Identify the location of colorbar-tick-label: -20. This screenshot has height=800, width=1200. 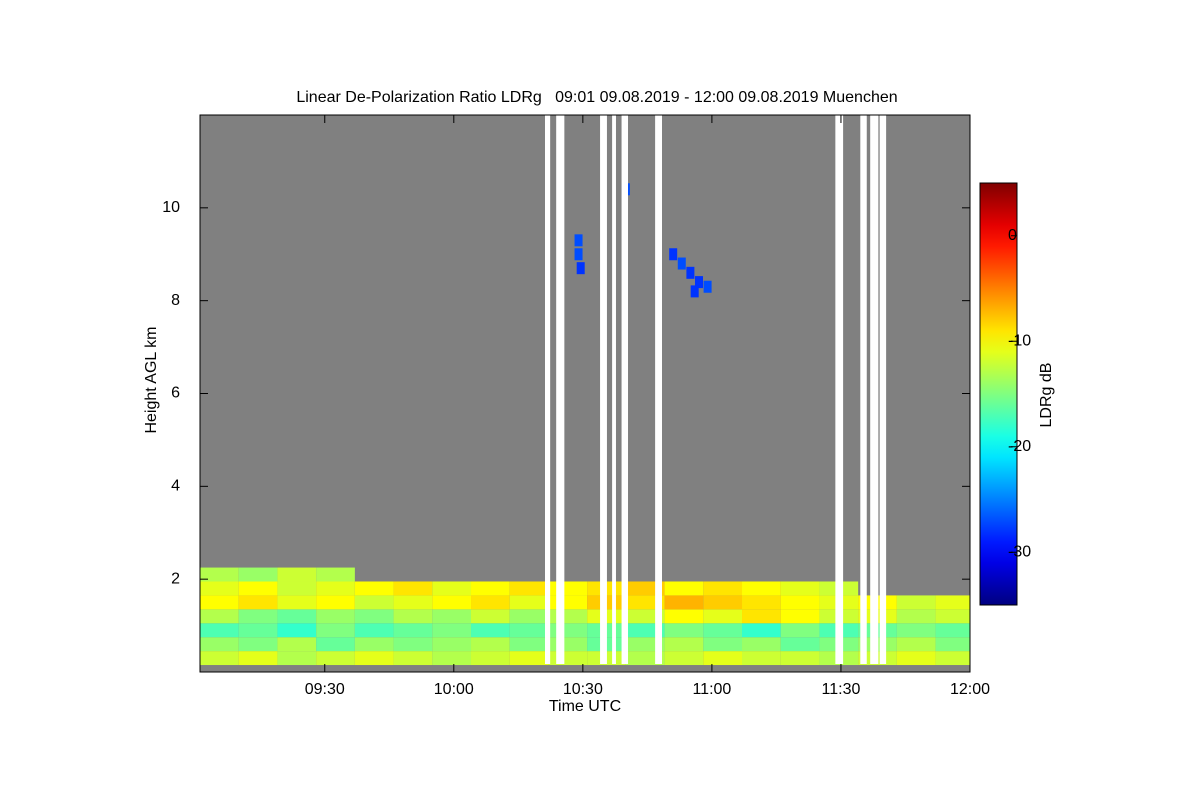
(1019, 446).